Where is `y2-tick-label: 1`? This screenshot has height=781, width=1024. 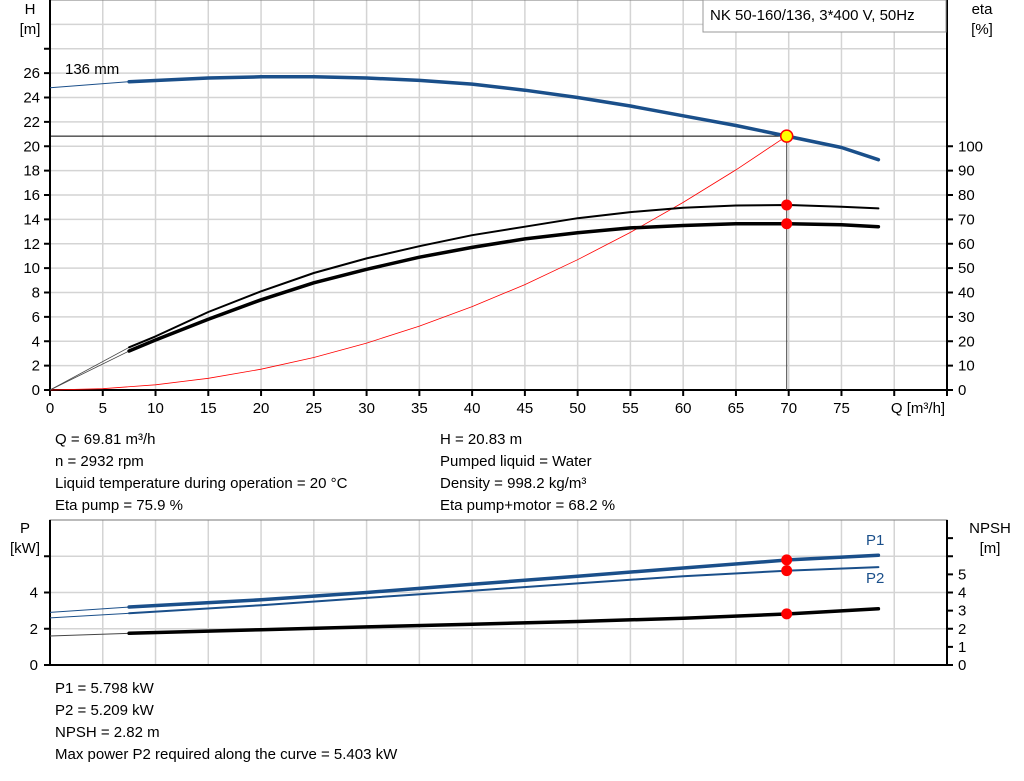 y2-tick-label: 1 is located at coordinates (962, 647).